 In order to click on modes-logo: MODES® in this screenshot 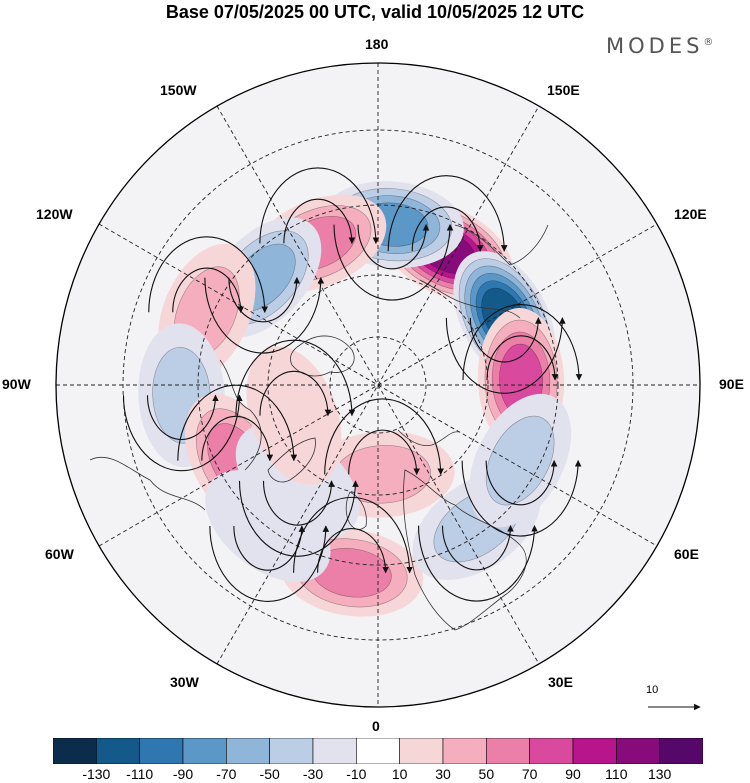, I will do `click(659, 46)`.